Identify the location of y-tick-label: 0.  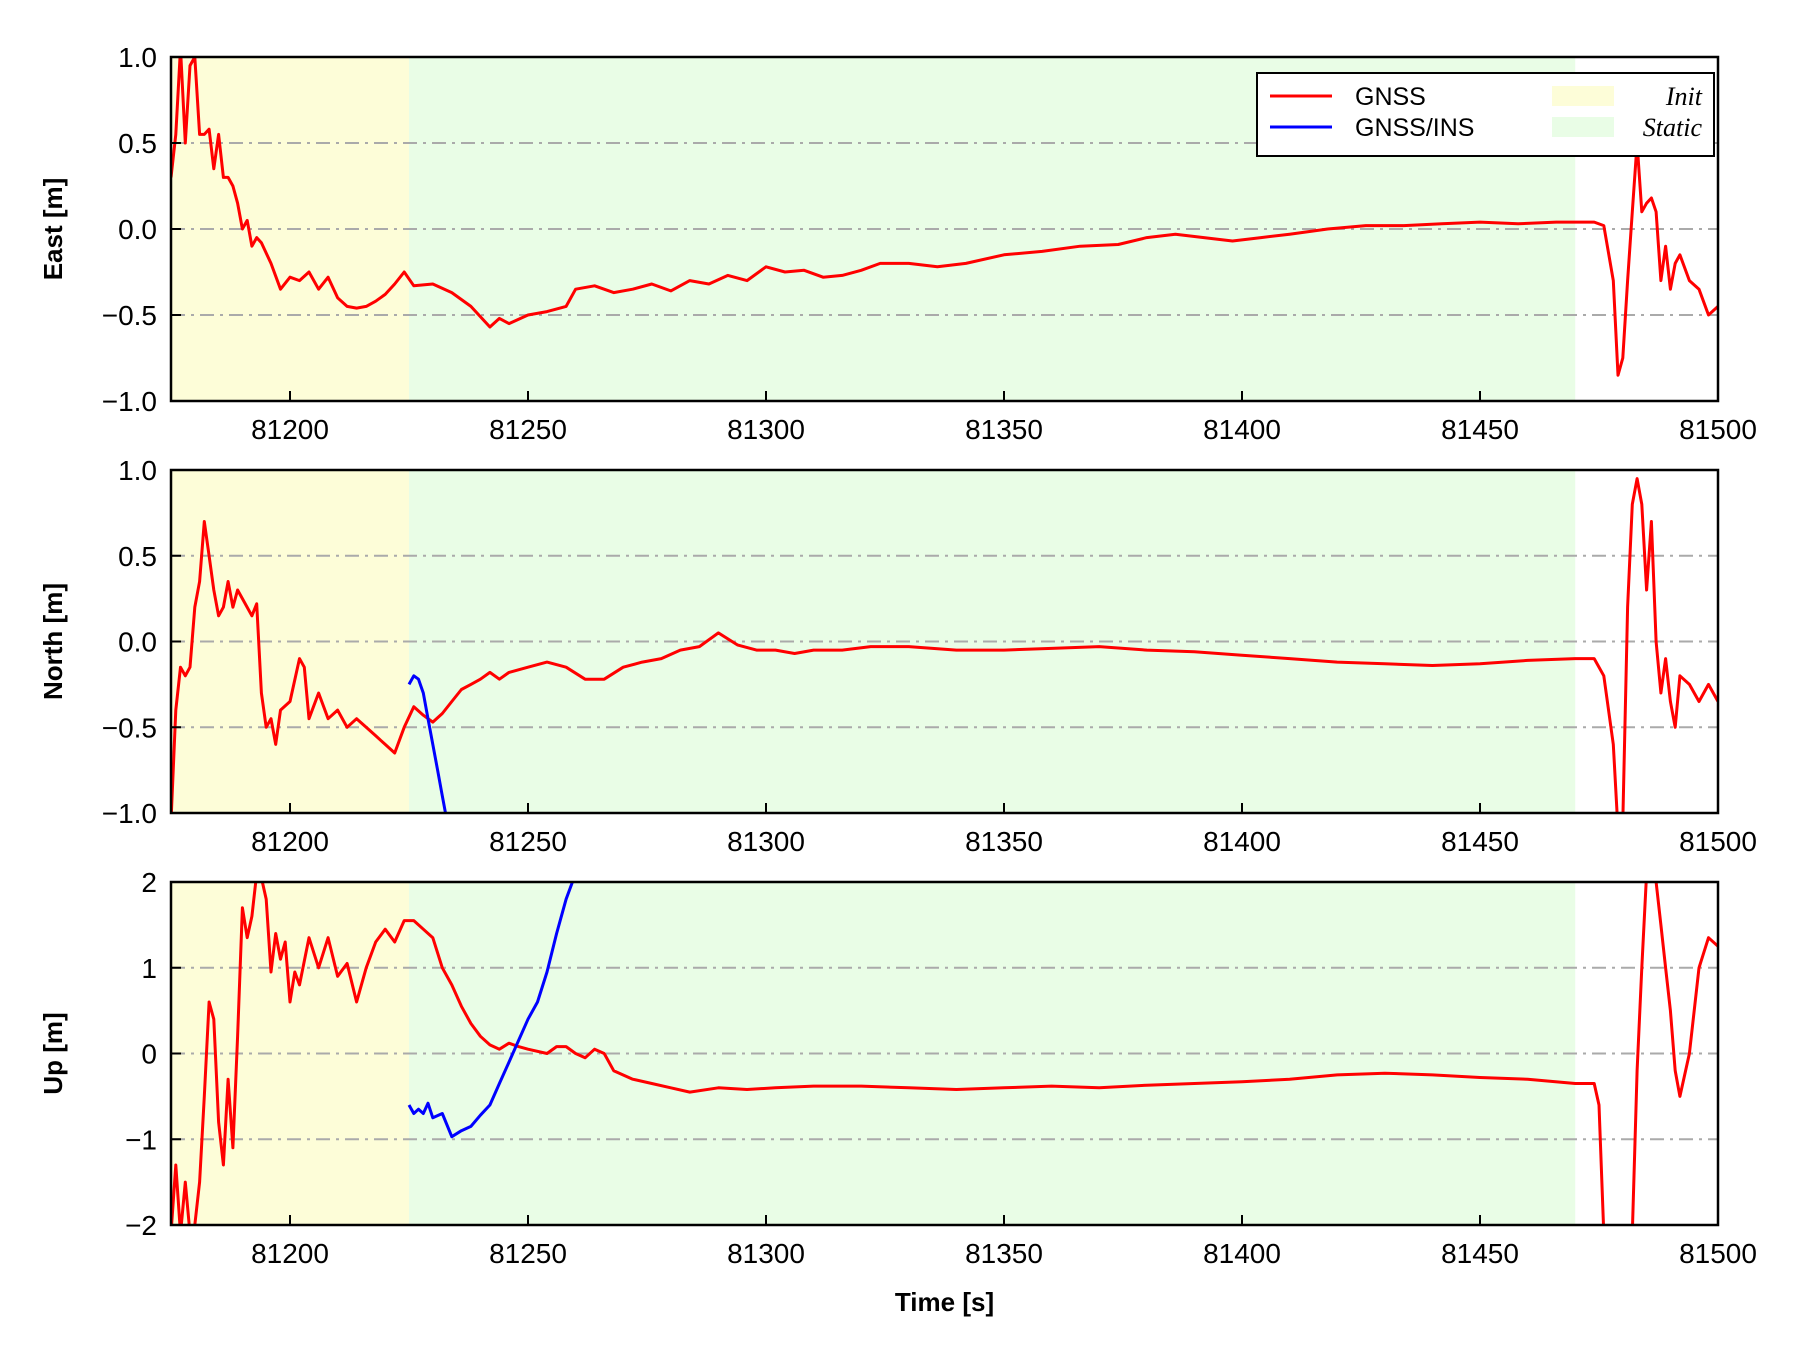
(149, 1054).